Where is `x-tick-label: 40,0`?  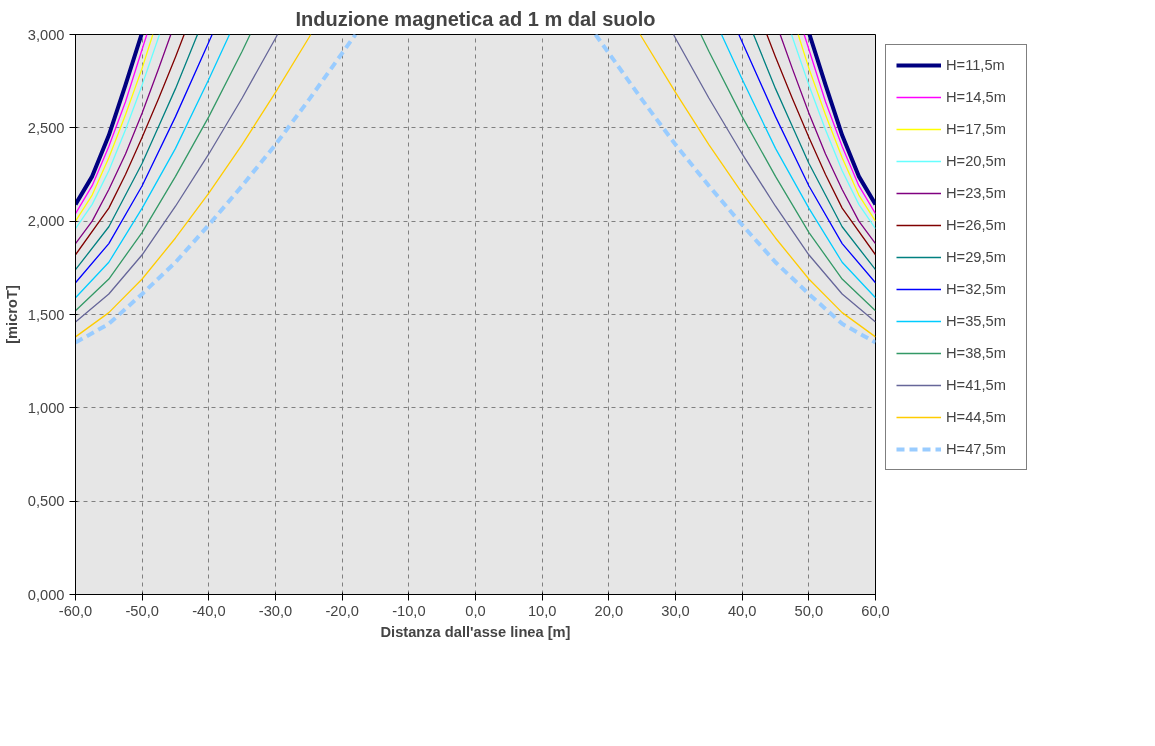 x-tick-label: 40,0 is located at coordinates (742, 610).